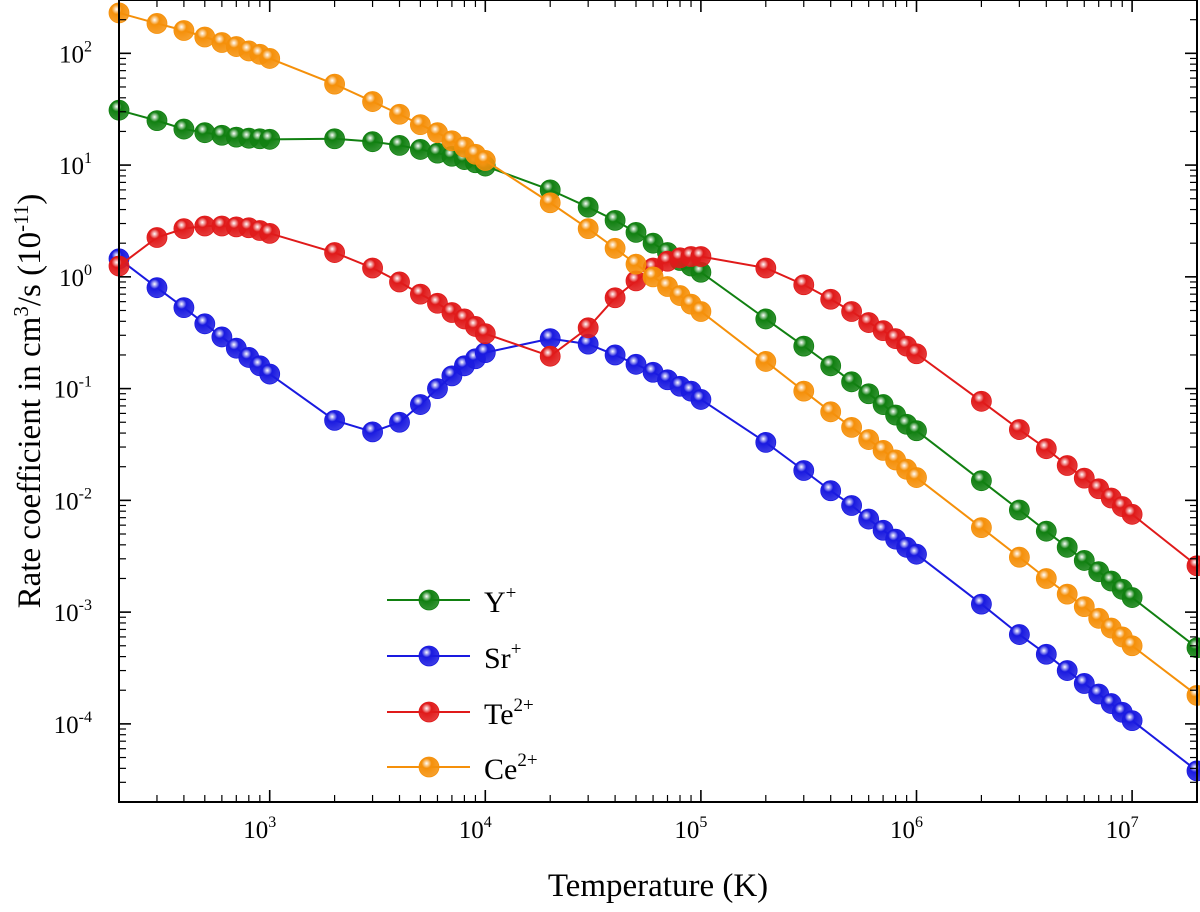 Image resolution: width=1200 pixels, height=912 pixels. I want to click on y-tick-label: 10⁻², so click(73, 500).